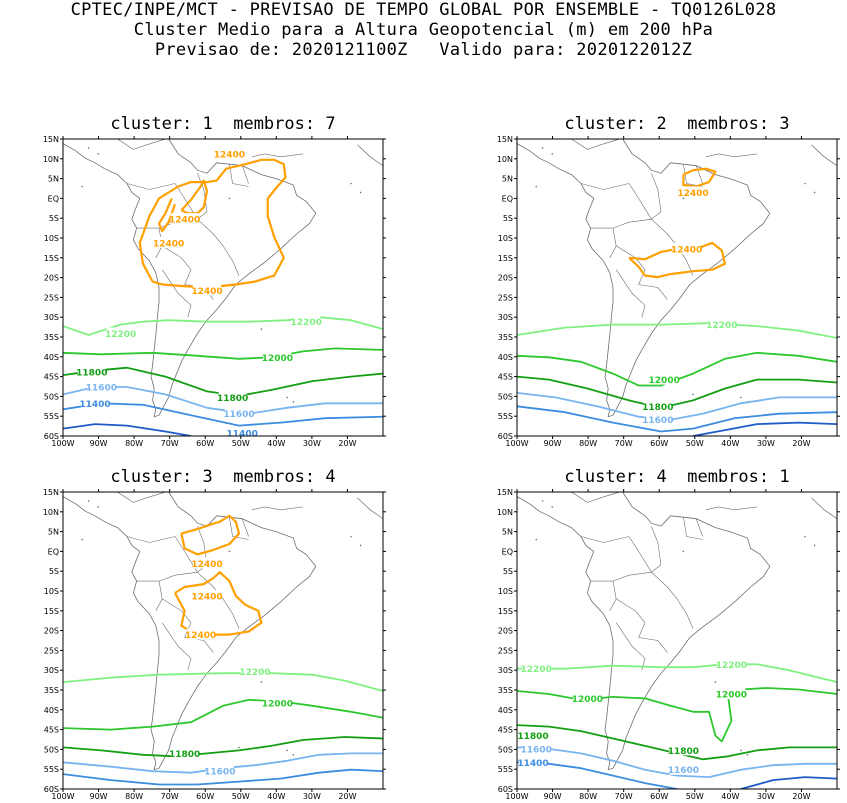 This screenshot has height=803, width=847. What do you see at coordinates (505, 710) in the screenshot?
I see `lat-label: 40S` at bounding box center [505, 710].